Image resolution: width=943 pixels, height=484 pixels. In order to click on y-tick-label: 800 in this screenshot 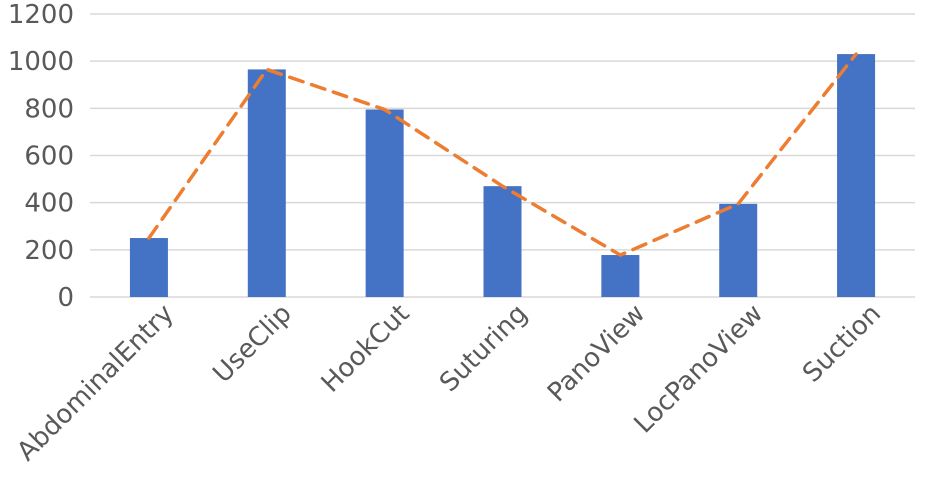, I will do `click(49, 109)`.